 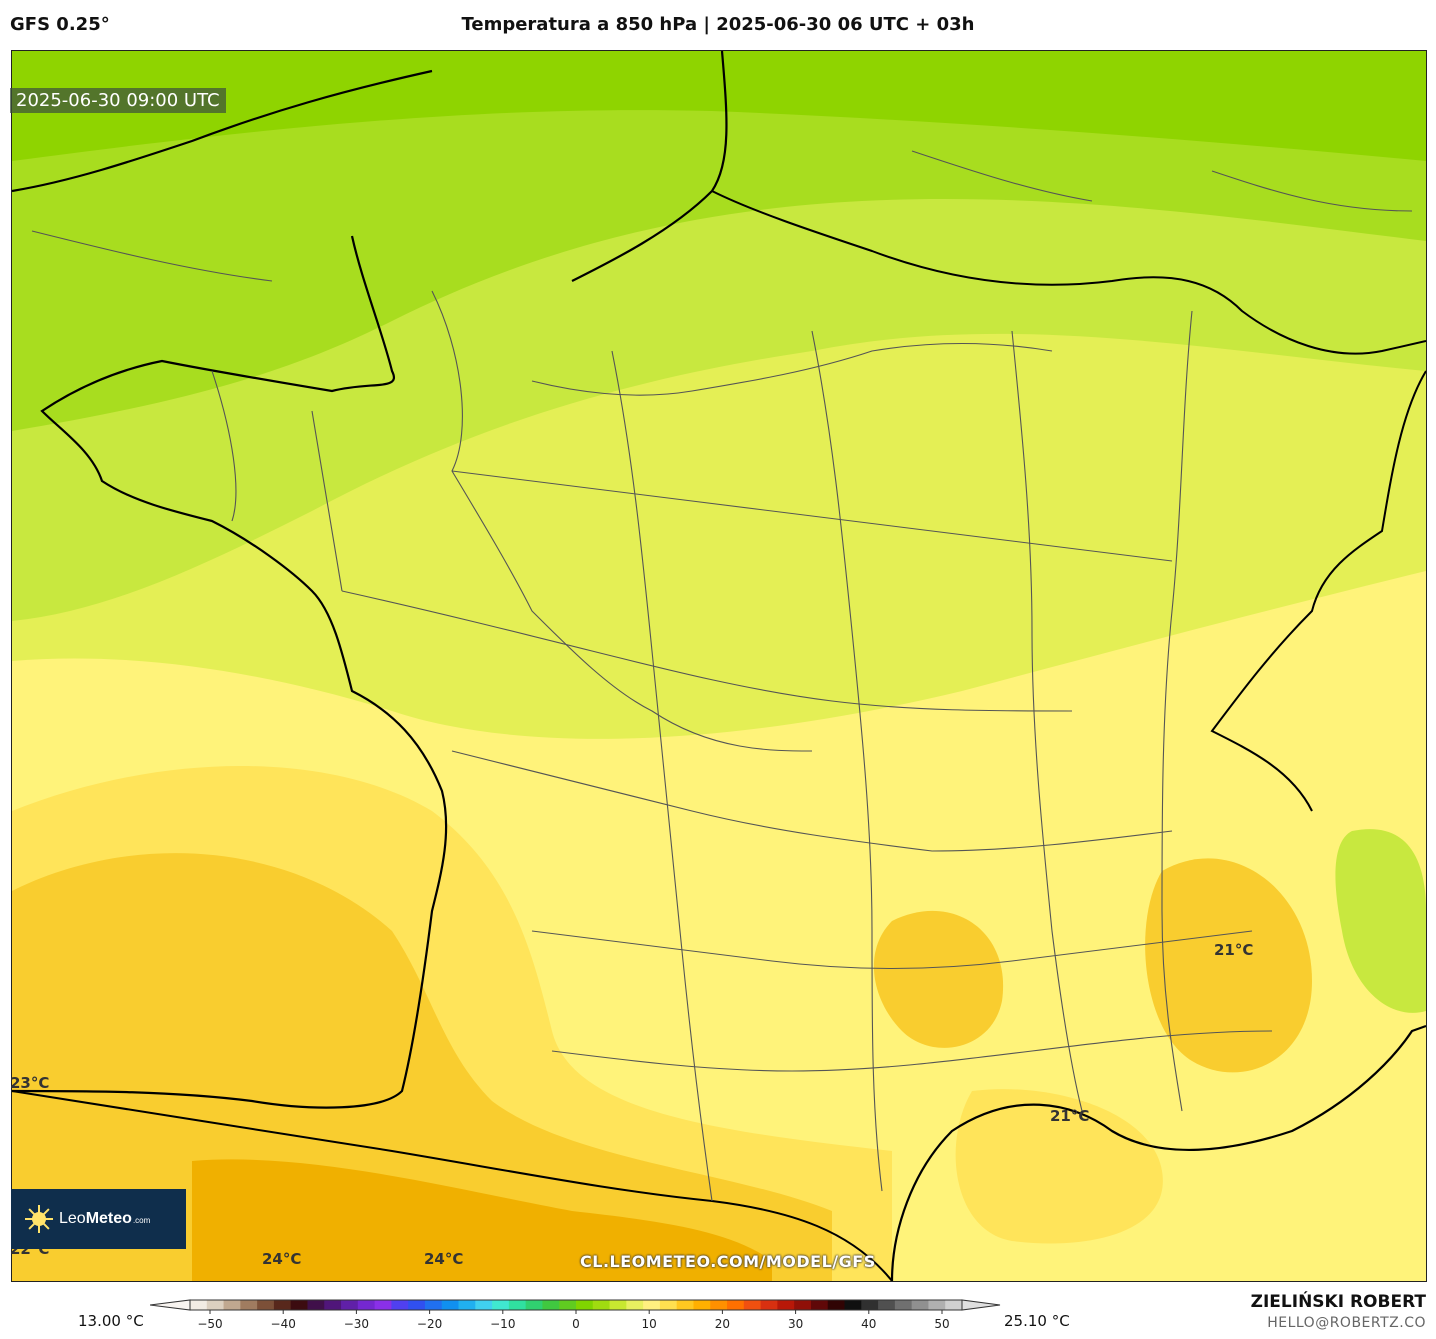 I want to click on colorbar-tick-label: −30, so click(x=356, y=1324).